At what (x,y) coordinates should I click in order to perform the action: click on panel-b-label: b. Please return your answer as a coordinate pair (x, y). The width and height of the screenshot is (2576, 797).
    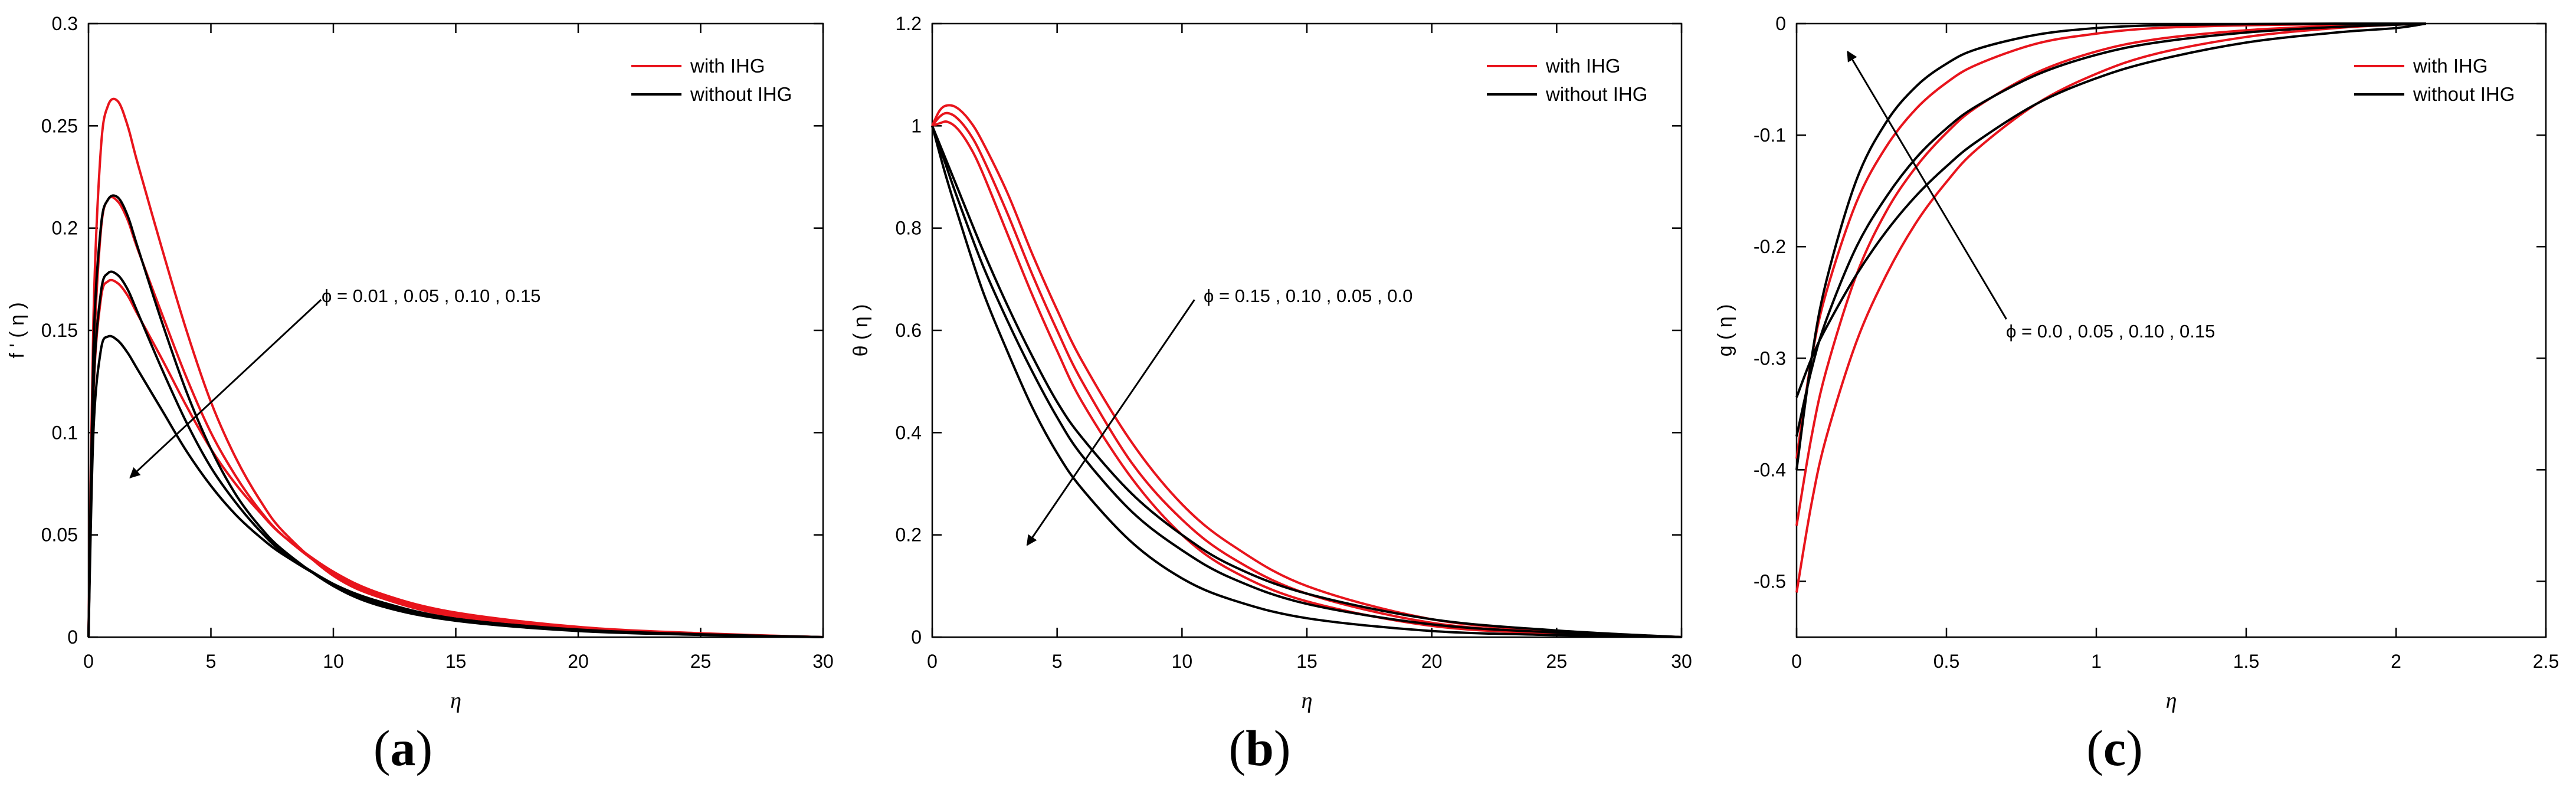
    Looking at the image, I should click on (1260, 748).